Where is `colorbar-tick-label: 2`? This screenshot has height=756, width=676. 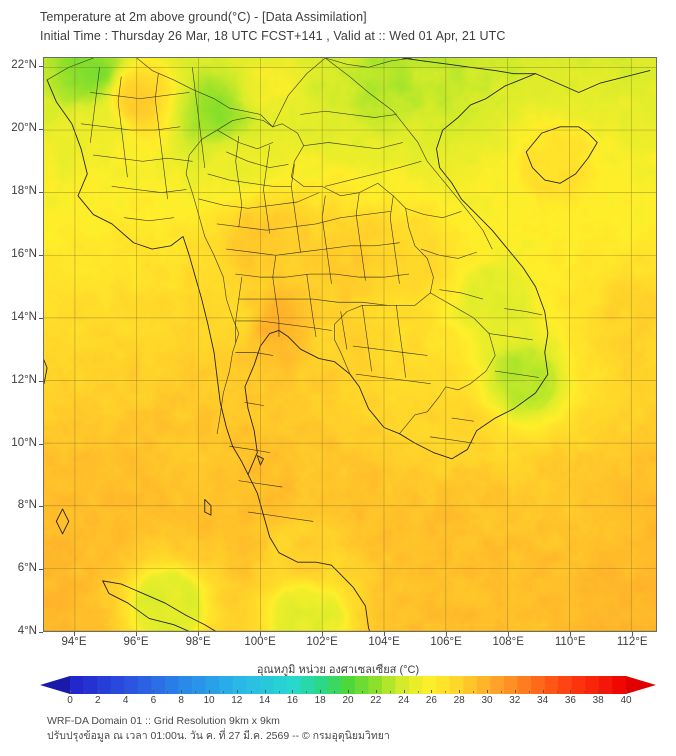 colorbar-tick-label: 2 is located at coordinates (98, 700).